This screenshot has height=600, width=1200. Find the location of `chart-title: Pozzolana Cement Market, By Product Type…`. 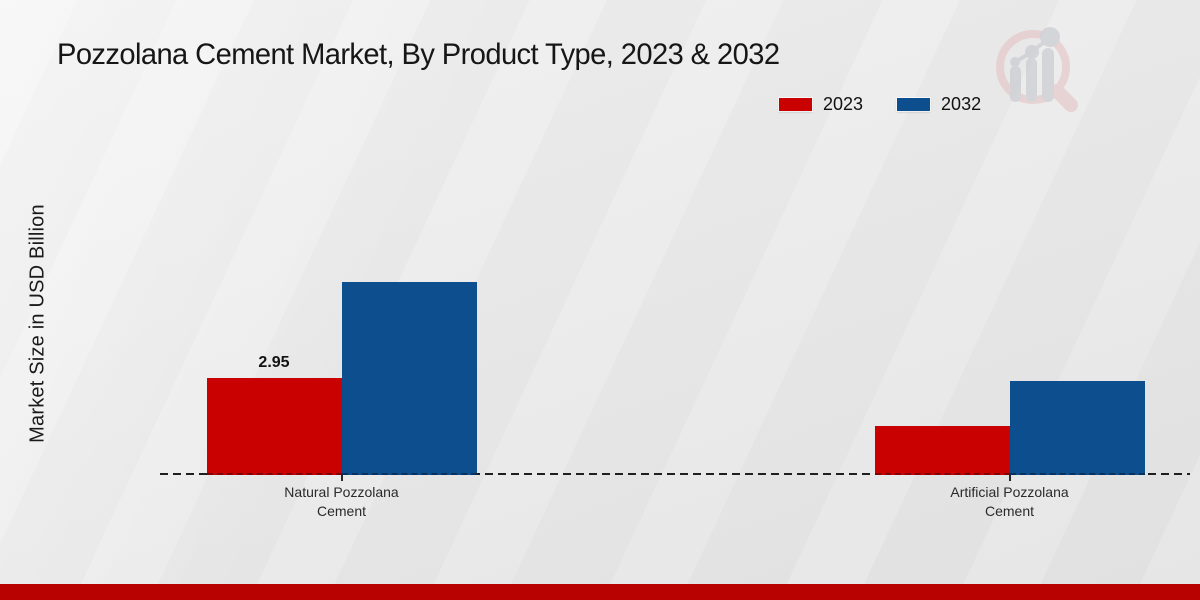

chart-title: Pozzolana Cement Market, By Product Type… is located at coordinates (418, 54).